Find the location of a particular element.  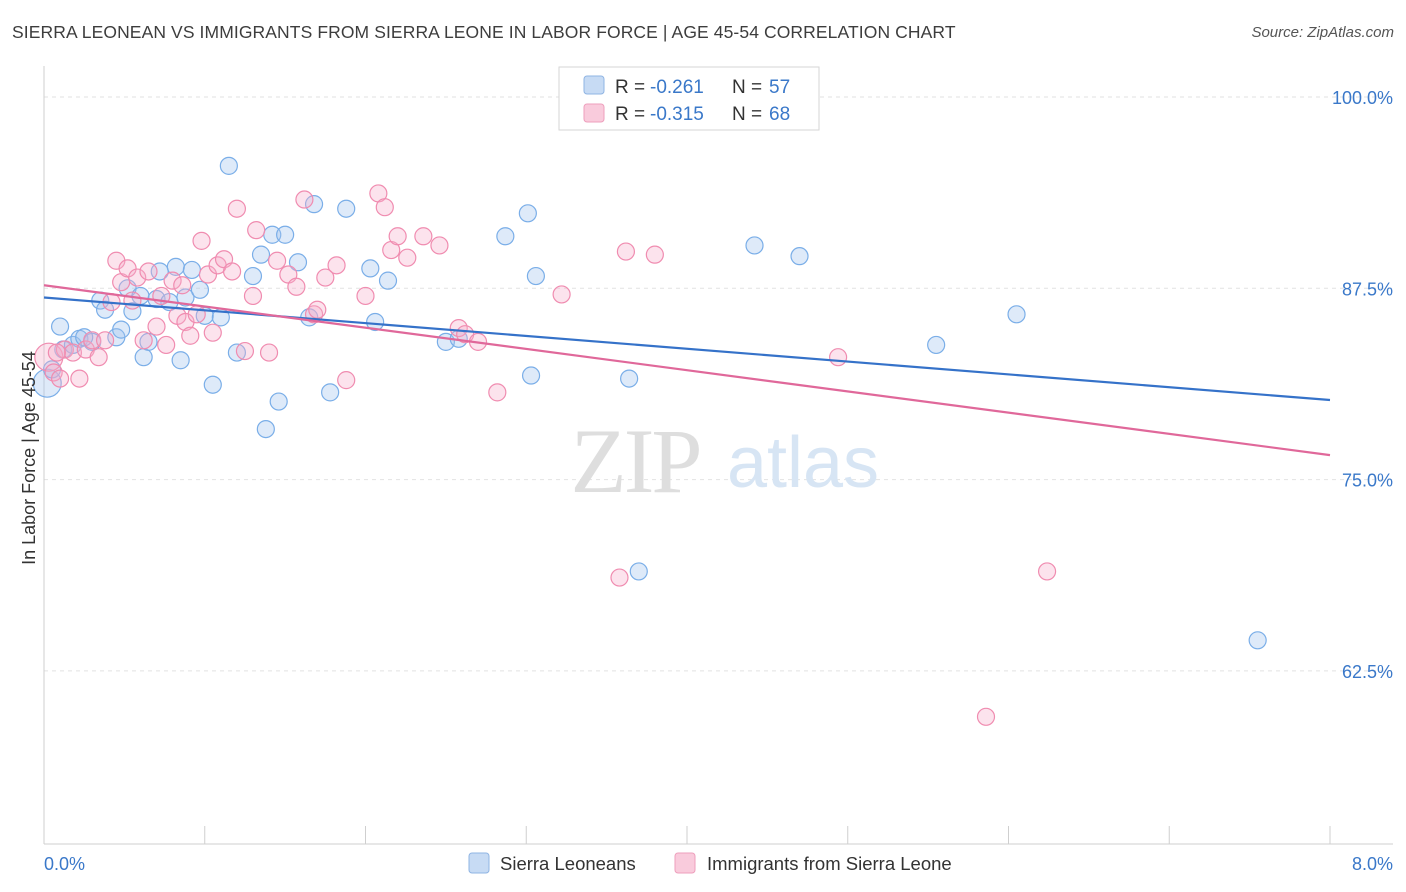

watermark-atlas: atlas is located at coordinates (803, 463).